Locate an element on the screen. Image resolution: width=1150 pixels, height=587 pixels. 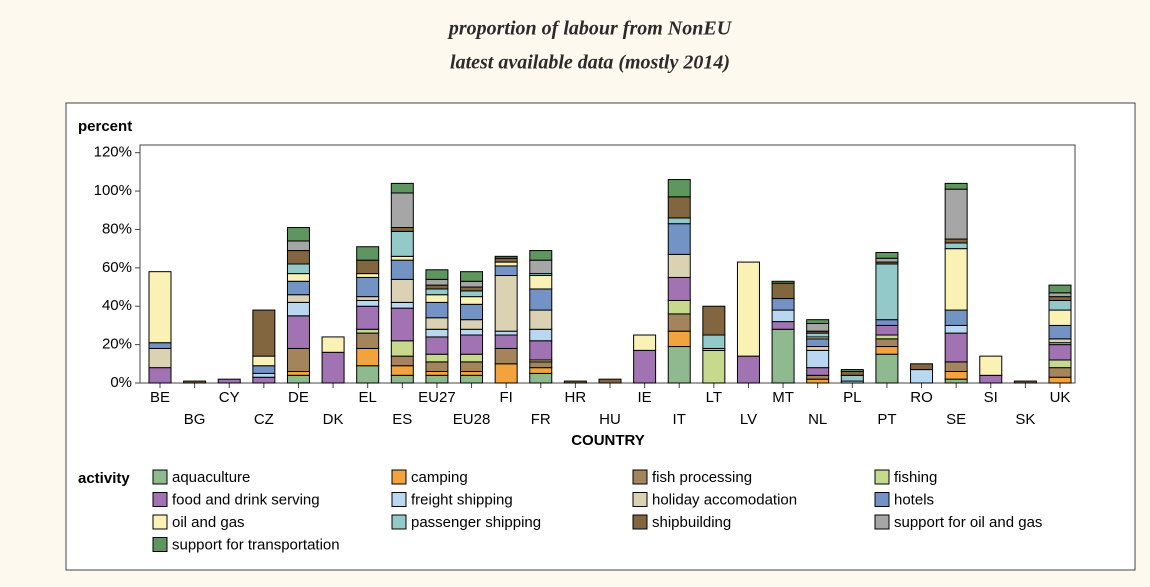
legend-label: aquaculture is located at coordinates (211, 477).